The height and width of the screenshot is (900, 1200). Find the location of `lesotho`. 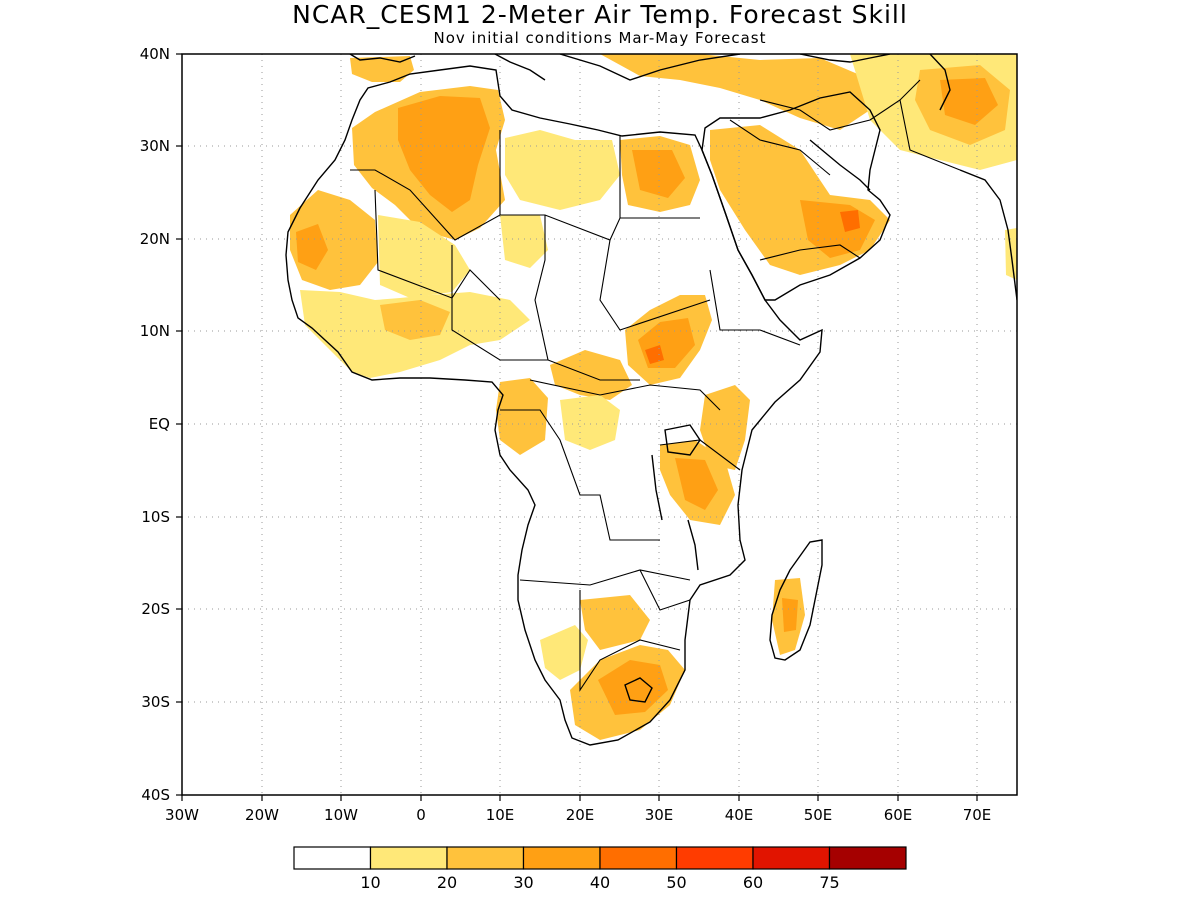

lesotho is located at coordinates (638, 690).